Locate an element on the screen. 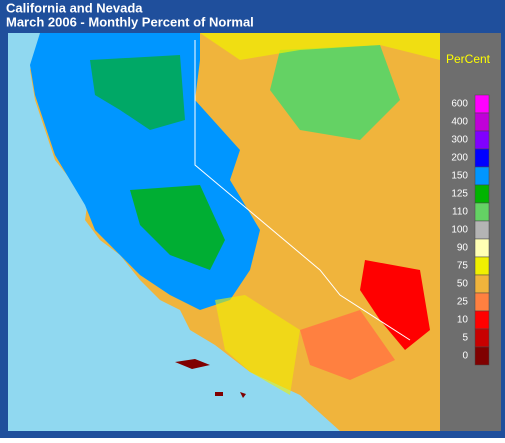 Image resolution: width=505 pixels, height=443 pixels. legend-label: 0 is located at coordinates (465, 356).